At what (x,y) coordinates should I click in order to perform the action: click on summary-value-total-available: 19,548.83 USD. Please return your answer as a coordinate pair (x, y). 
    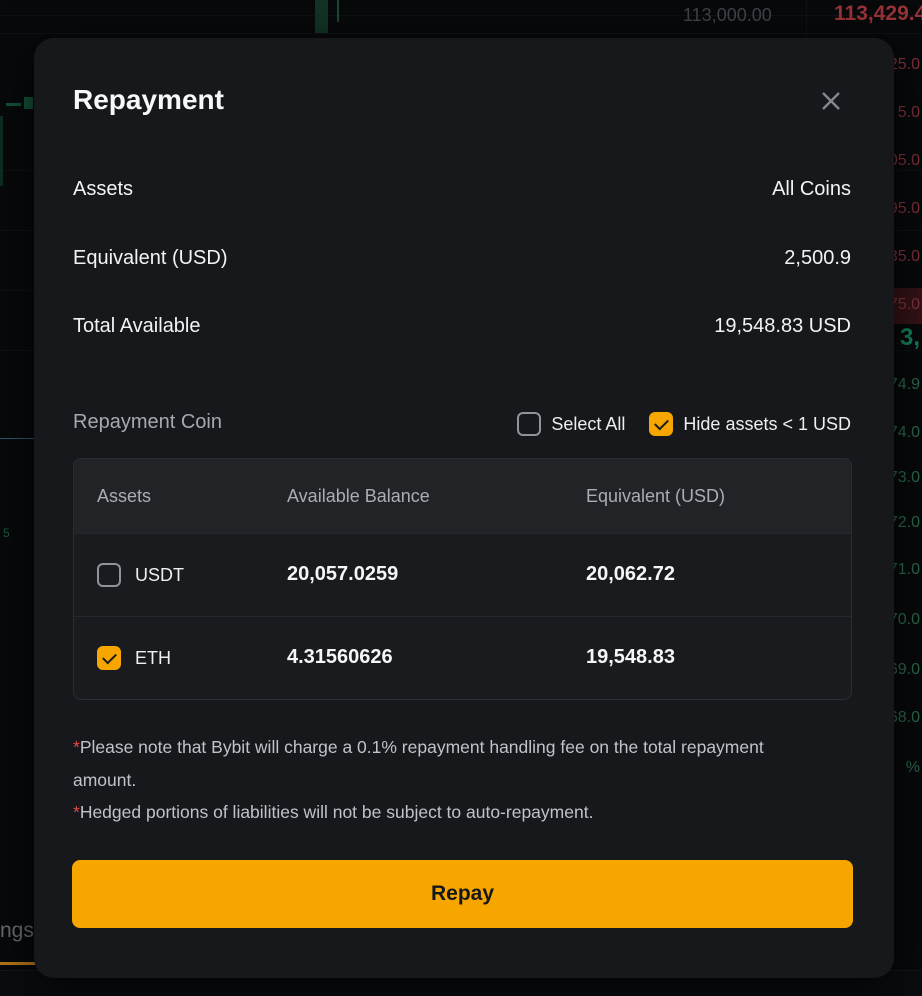
    Looking at the image, I should click on (782, 325).